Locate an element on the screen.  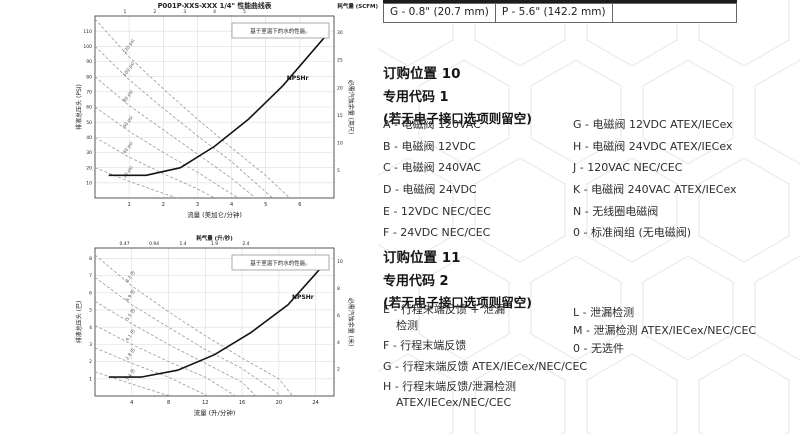
svg-text: 15 is located at coordinates (340, 116).